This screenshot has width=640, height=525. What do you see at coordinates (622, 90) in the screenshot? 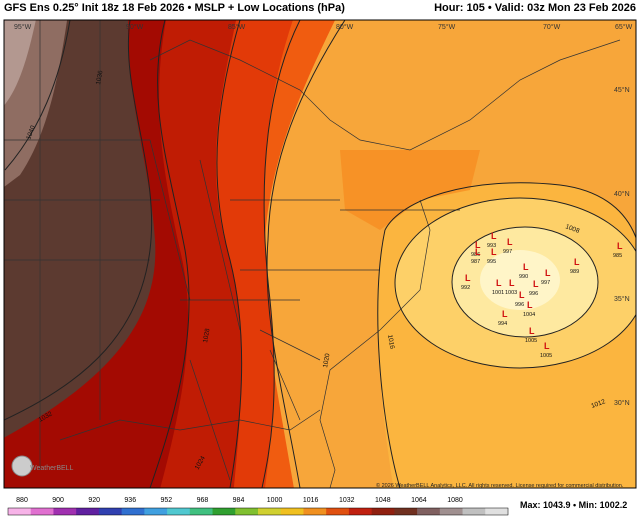
I see `latitude-label: 45°N` at bounding box center [622, 90].